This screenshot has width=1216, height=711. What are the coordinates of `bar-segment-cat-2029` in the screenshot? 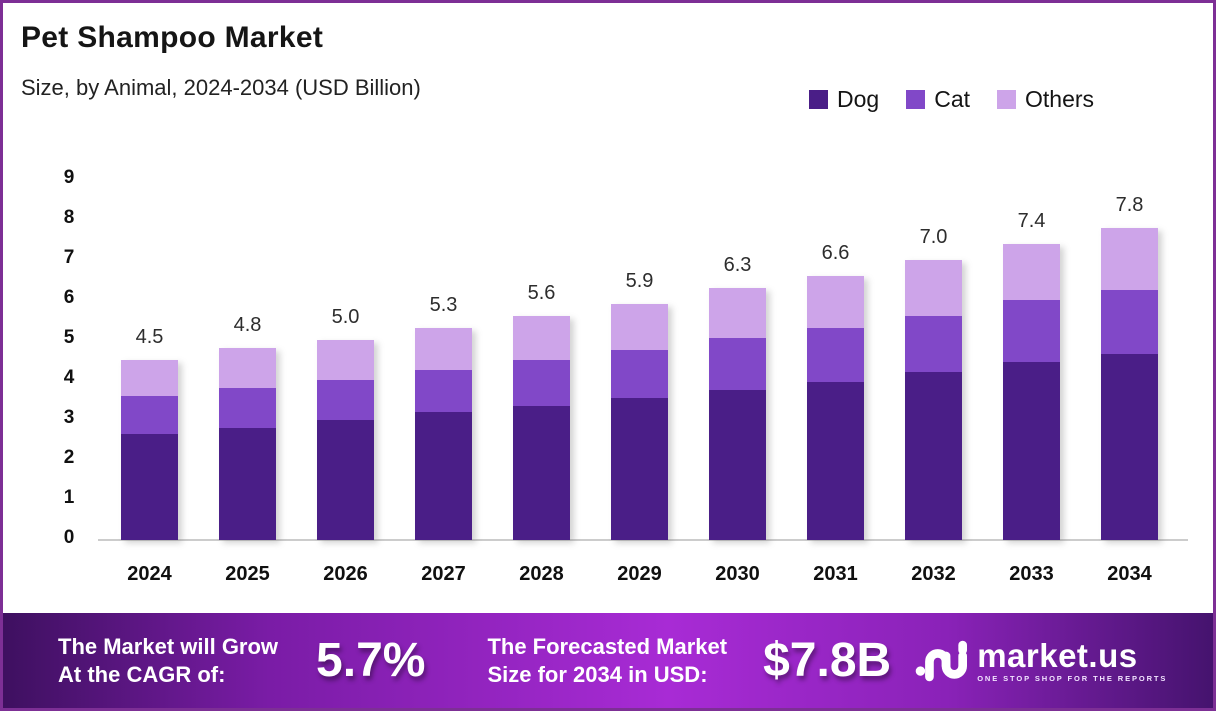 It's located at (639, 374).